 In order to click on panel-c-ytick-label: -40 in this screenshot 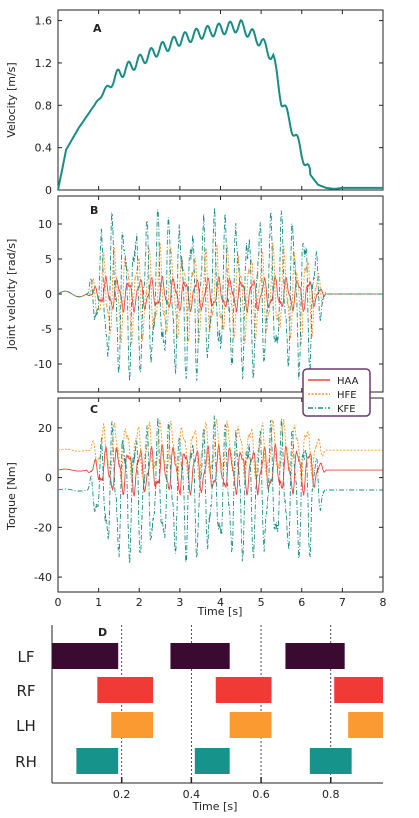, I will do `click(43, 577)`.